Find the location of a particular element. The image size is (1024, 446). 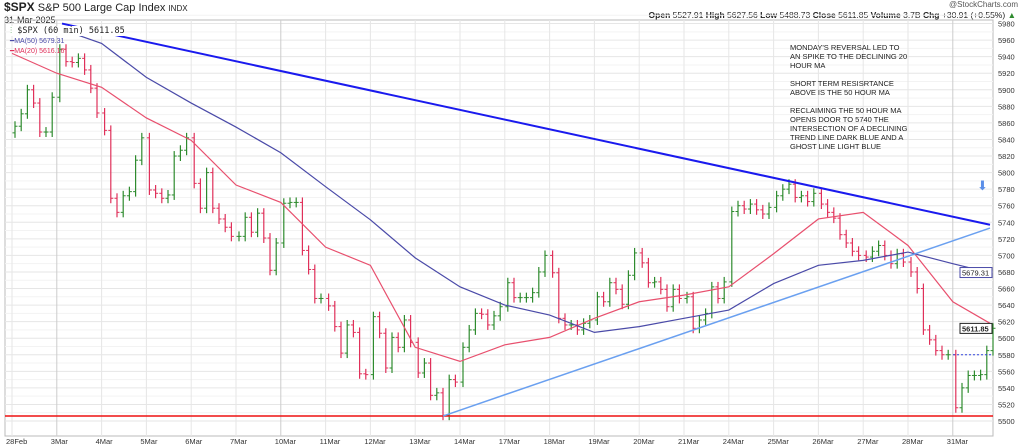

legend-price: ⫶ $SPX (60 min) 5611.85 is located at coordinates (67, 31).